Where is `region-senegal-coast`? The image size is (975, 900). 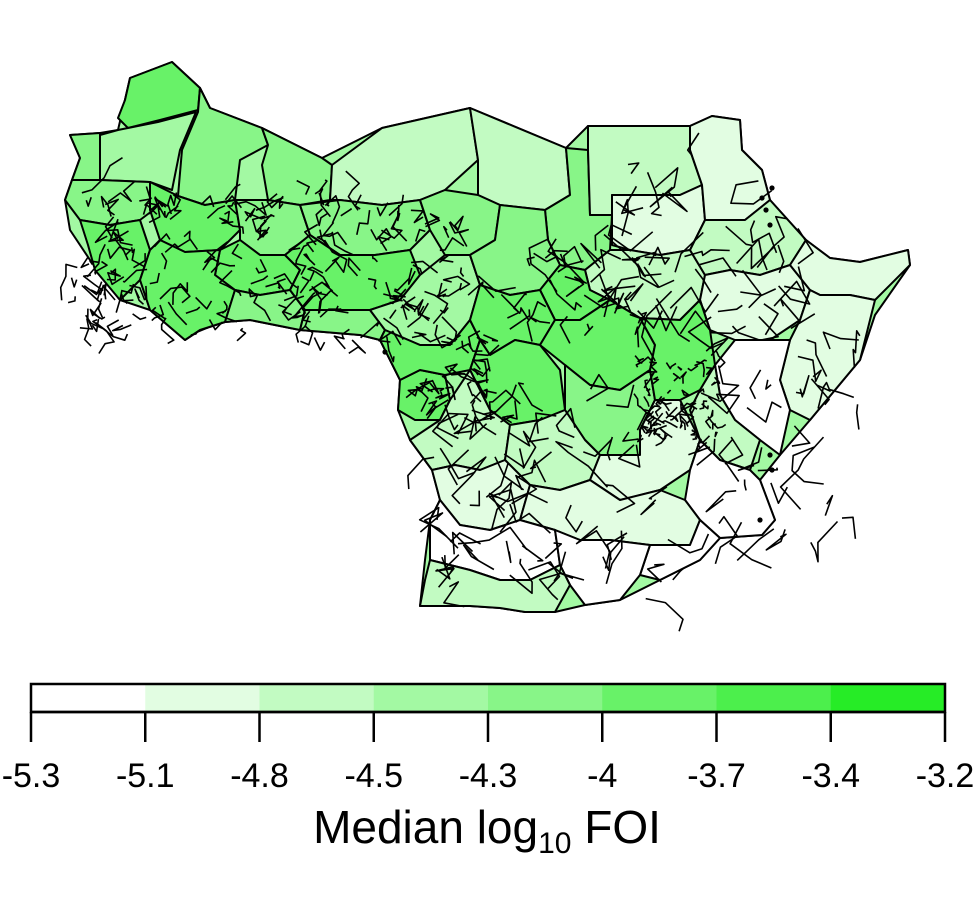
region-senegal-coast is located at coordinates (85, 157).